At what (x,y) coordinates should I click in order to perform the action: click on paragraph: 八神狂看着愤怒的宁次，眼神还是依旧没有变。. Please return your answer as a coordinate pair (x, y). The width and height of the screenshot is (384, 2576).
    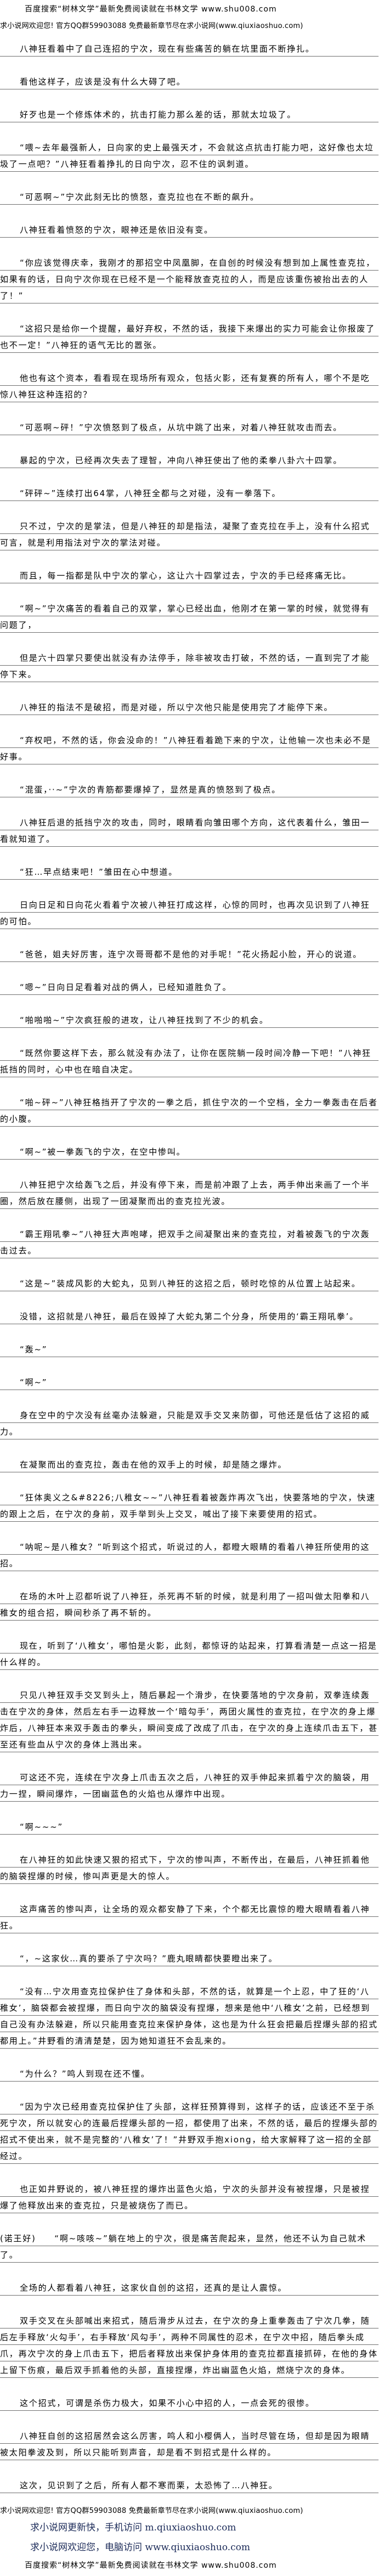
    Looking at the image, I should click on (190, 230).